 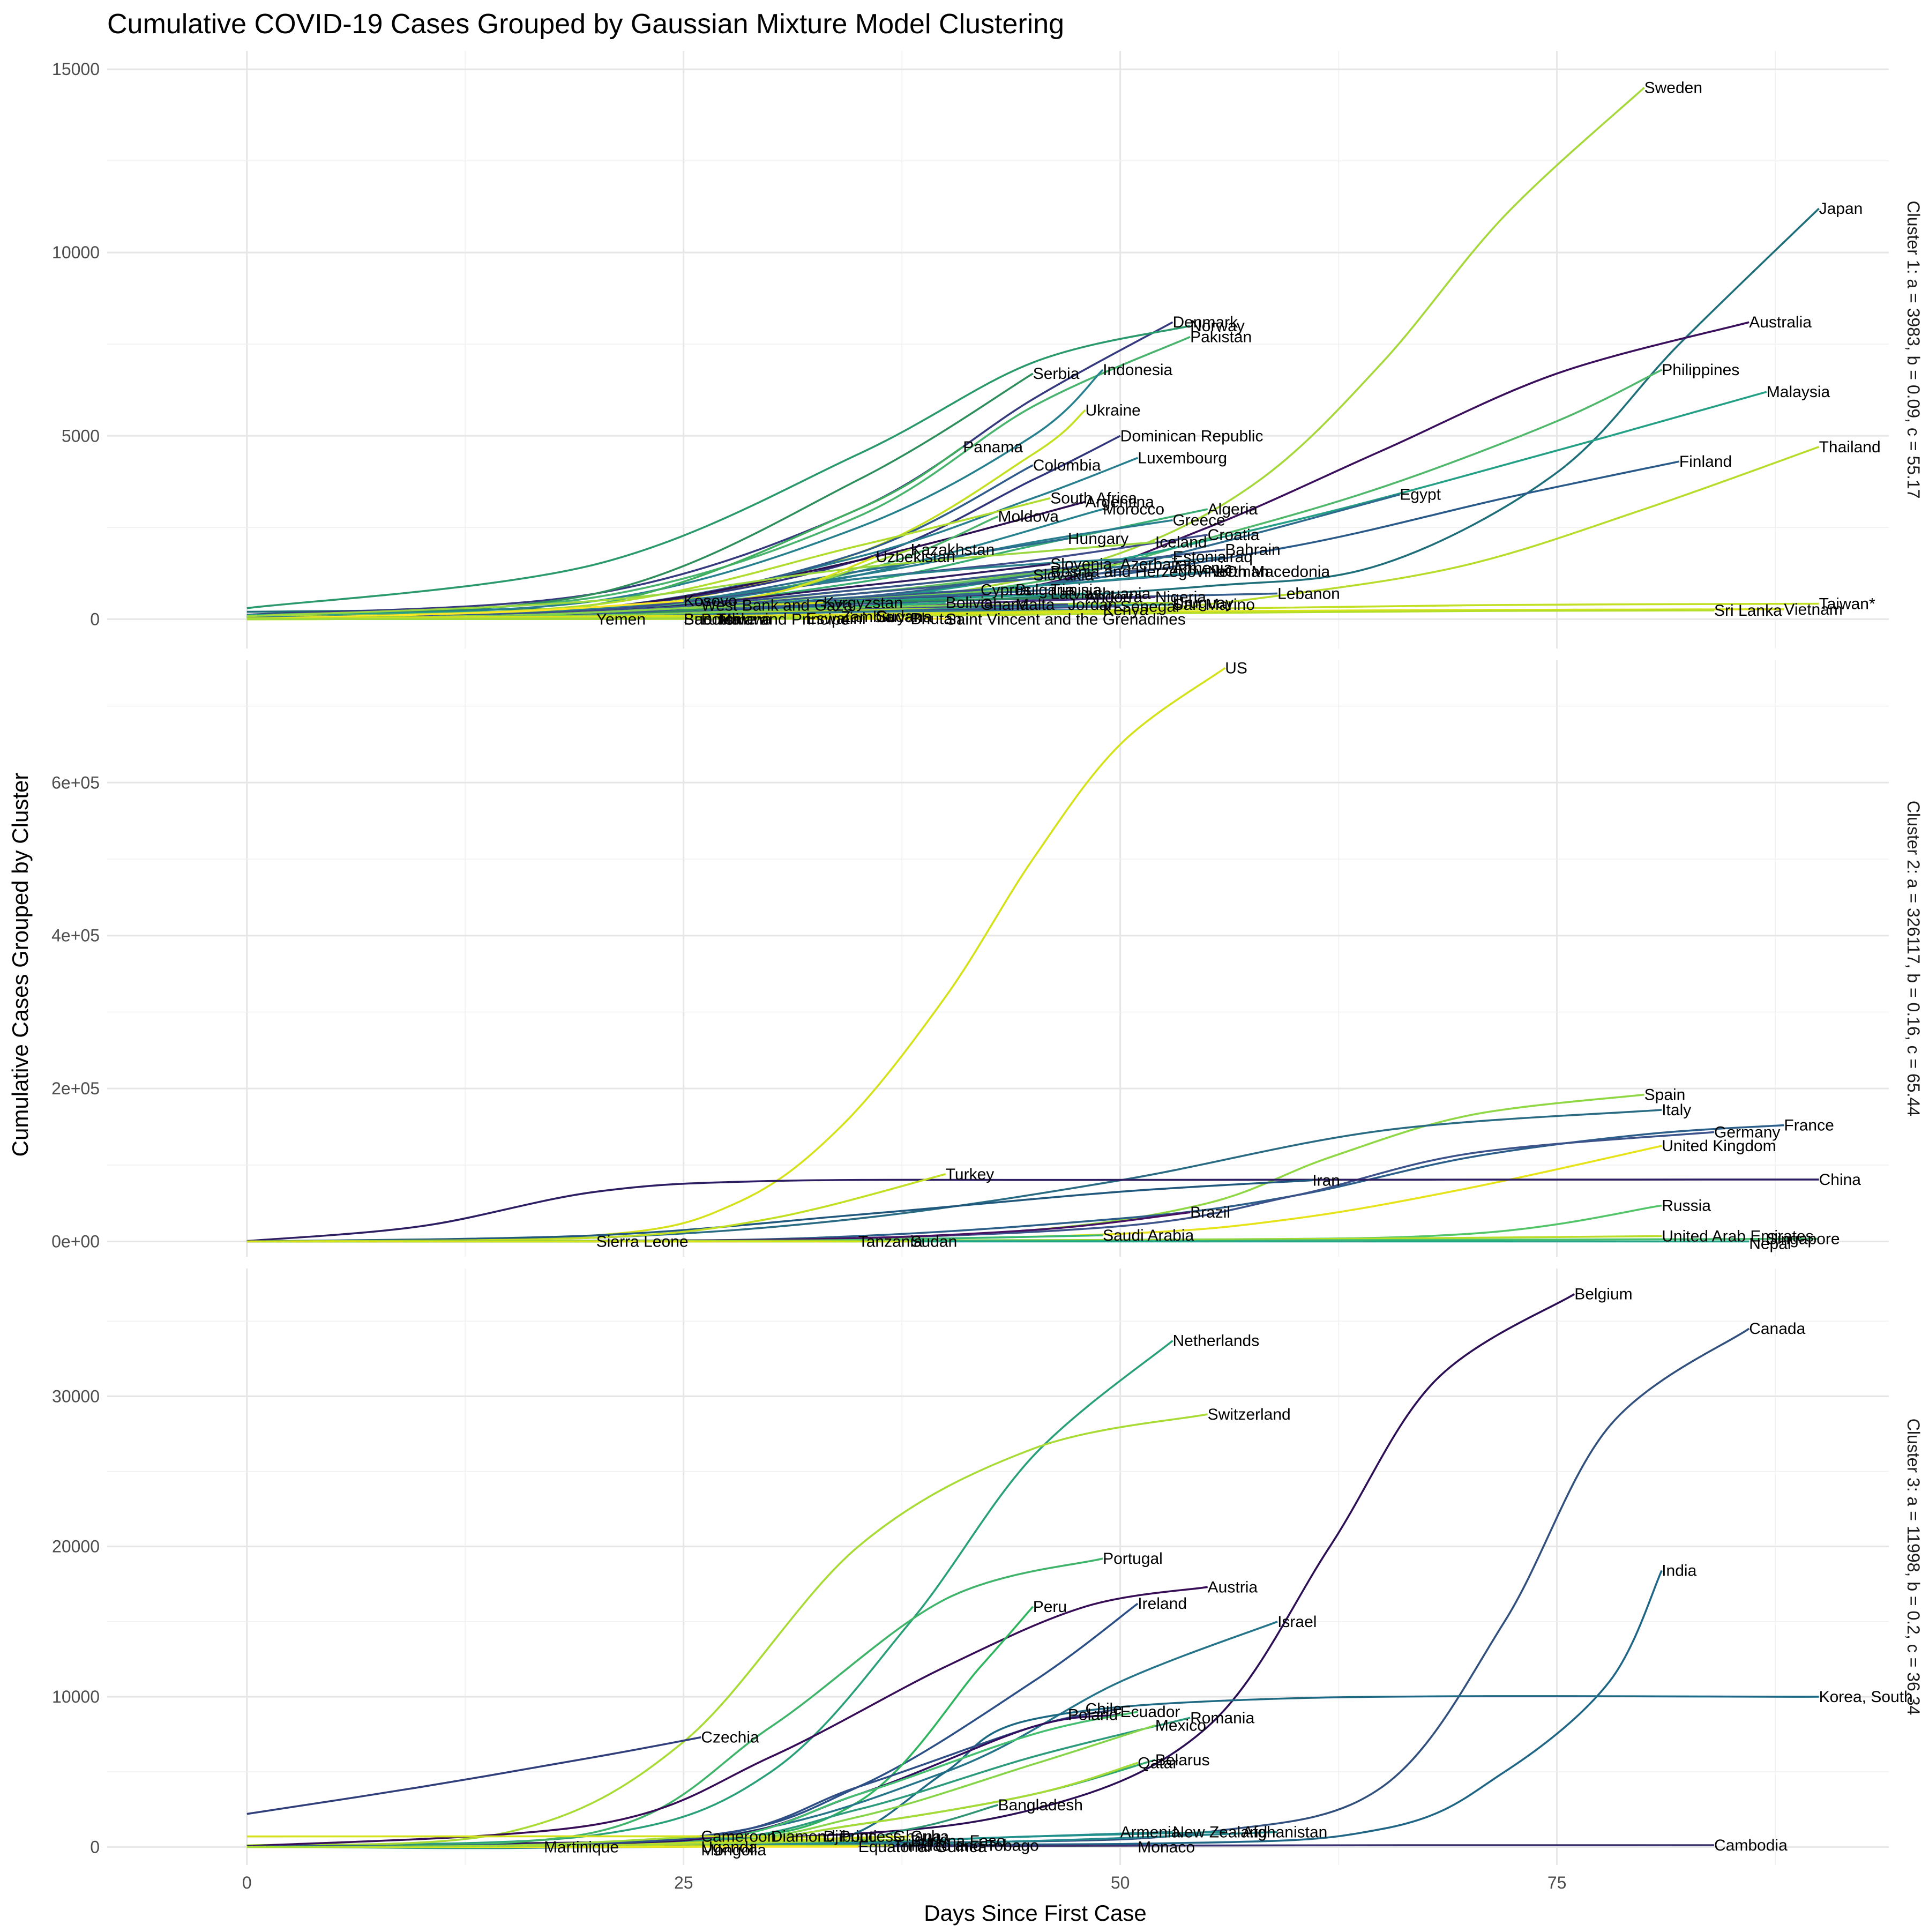 What do you see at coordinates (733, 1850) in the screenshot?
I see `country-label: Mongolia` at bounding box center [733, 1850].